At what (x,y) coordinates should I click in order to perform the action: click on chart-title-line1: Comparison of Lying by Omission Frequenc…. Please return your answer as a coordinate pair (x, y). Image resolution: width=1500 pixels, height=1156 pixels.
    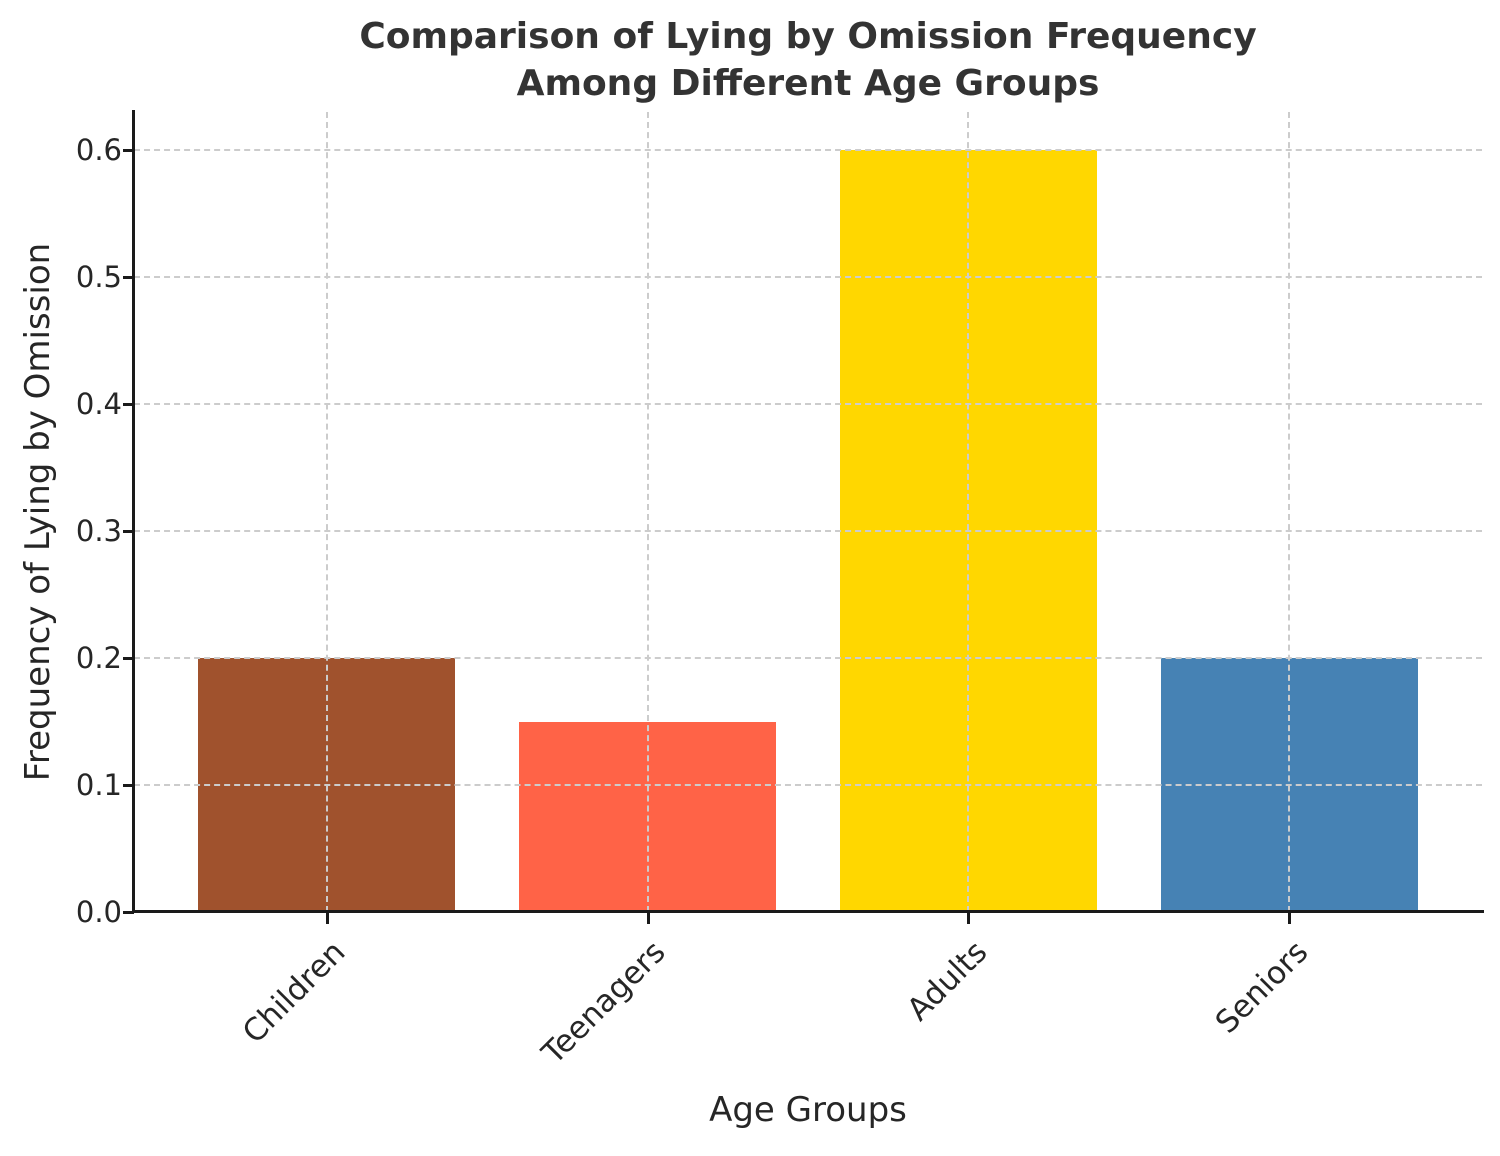
    Looking at the image, I should click on (808, 36).